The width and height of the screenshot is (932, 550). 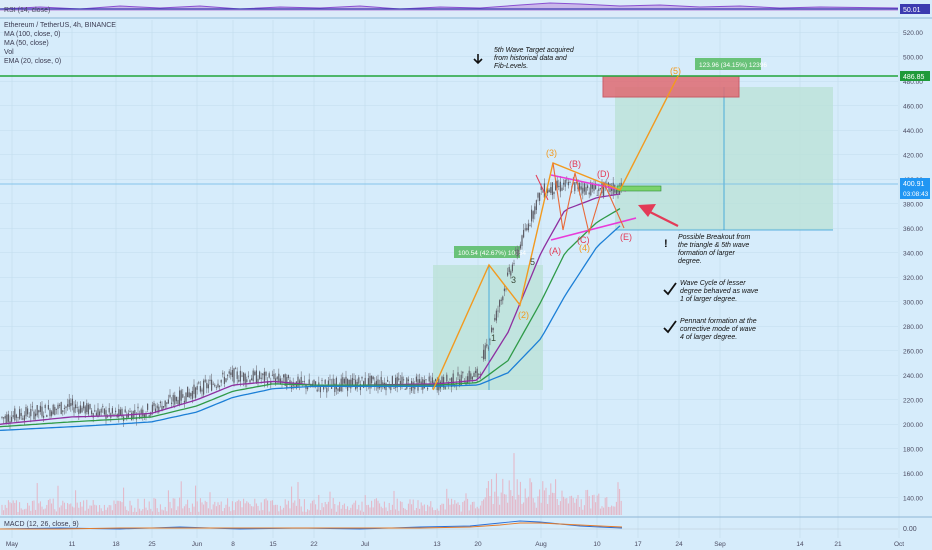 What do you see at coordinates (311, 484) in the screenshot?
I see `volume-bars` at bounding box center [311, 484].